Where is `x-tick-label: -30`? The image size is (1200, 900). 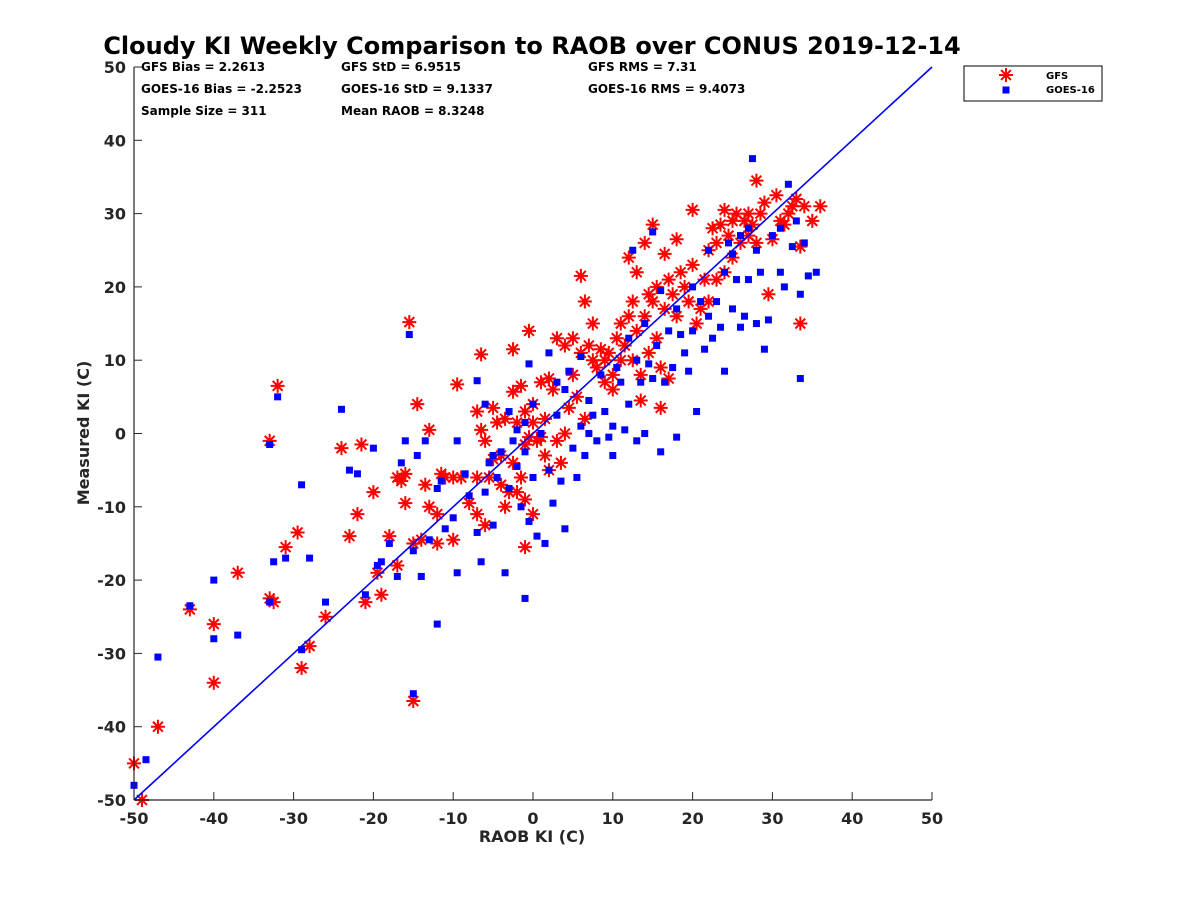 x-tick-label: -30 is located at coordinates (293, 818).